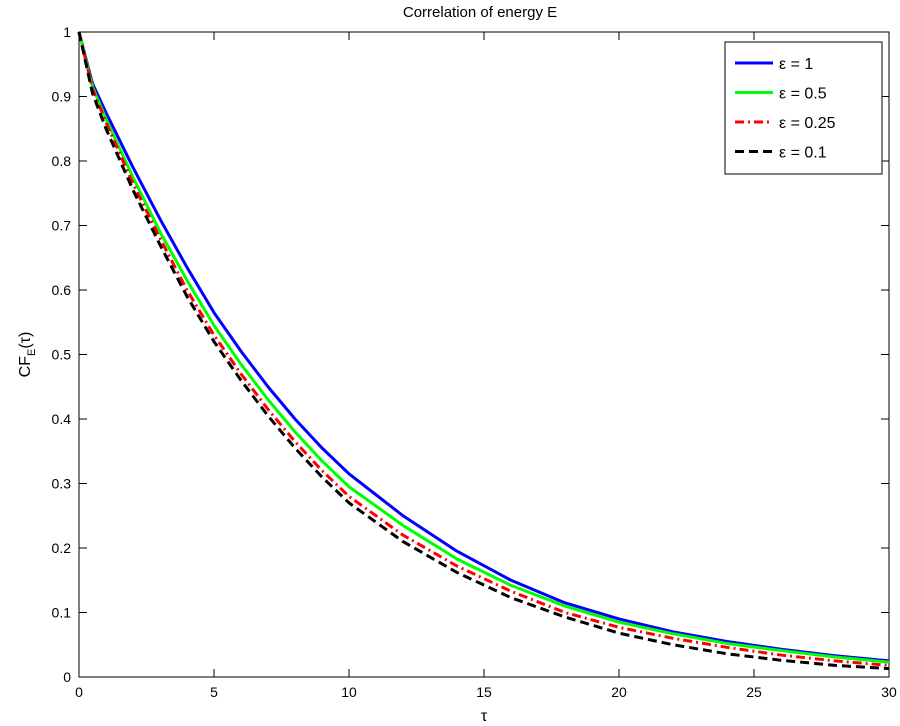  What do you see at coordinates (214, 692) in the screenshot?
I see `x-tick-label: 5` at bounding box center [214, 692].